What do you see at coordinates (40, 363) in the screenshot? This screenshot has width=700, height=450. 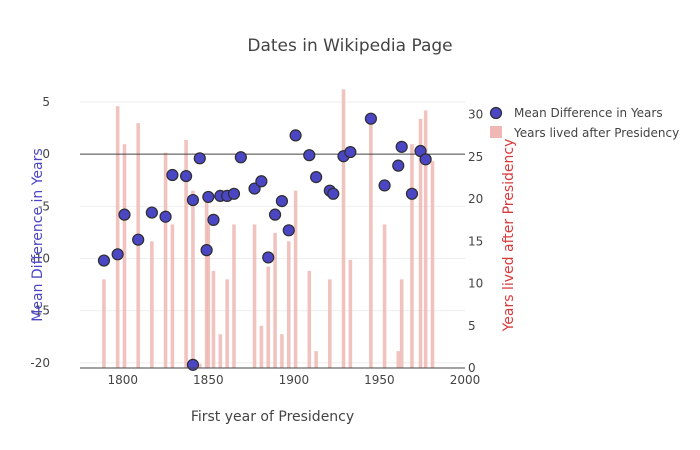 I see `y-tick-label: -20` at bounding box center [40, 363].